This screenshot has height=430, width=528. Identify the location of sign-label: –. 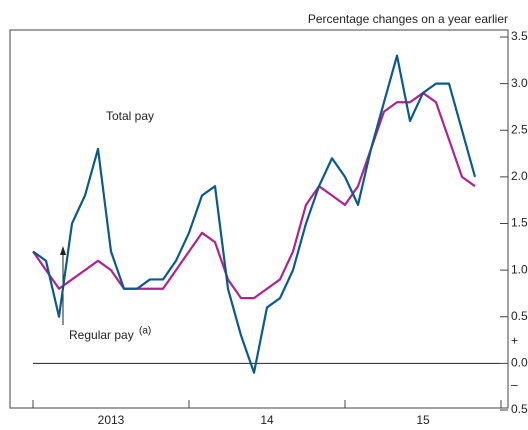
(514, 385).